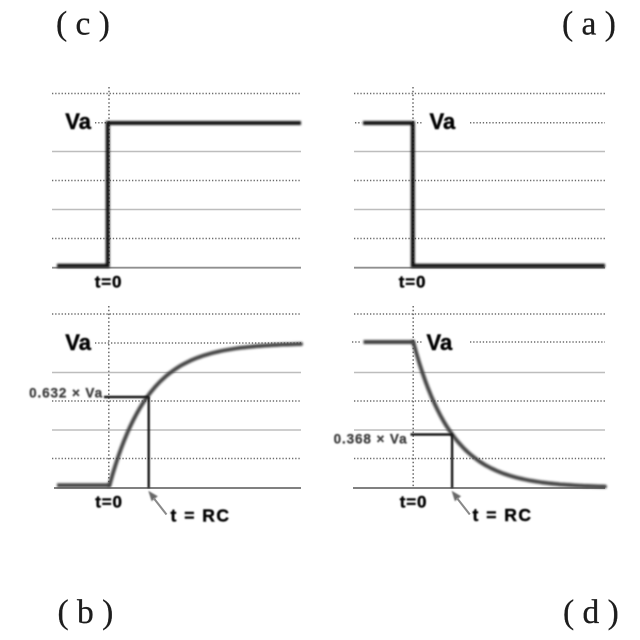 The width and height of the screenshot is (640, 640). What do you see at coordinates (66, 393) in the screenshot?
I see `svg-text: 0.632 × Va` at bounding box center [66, 393].